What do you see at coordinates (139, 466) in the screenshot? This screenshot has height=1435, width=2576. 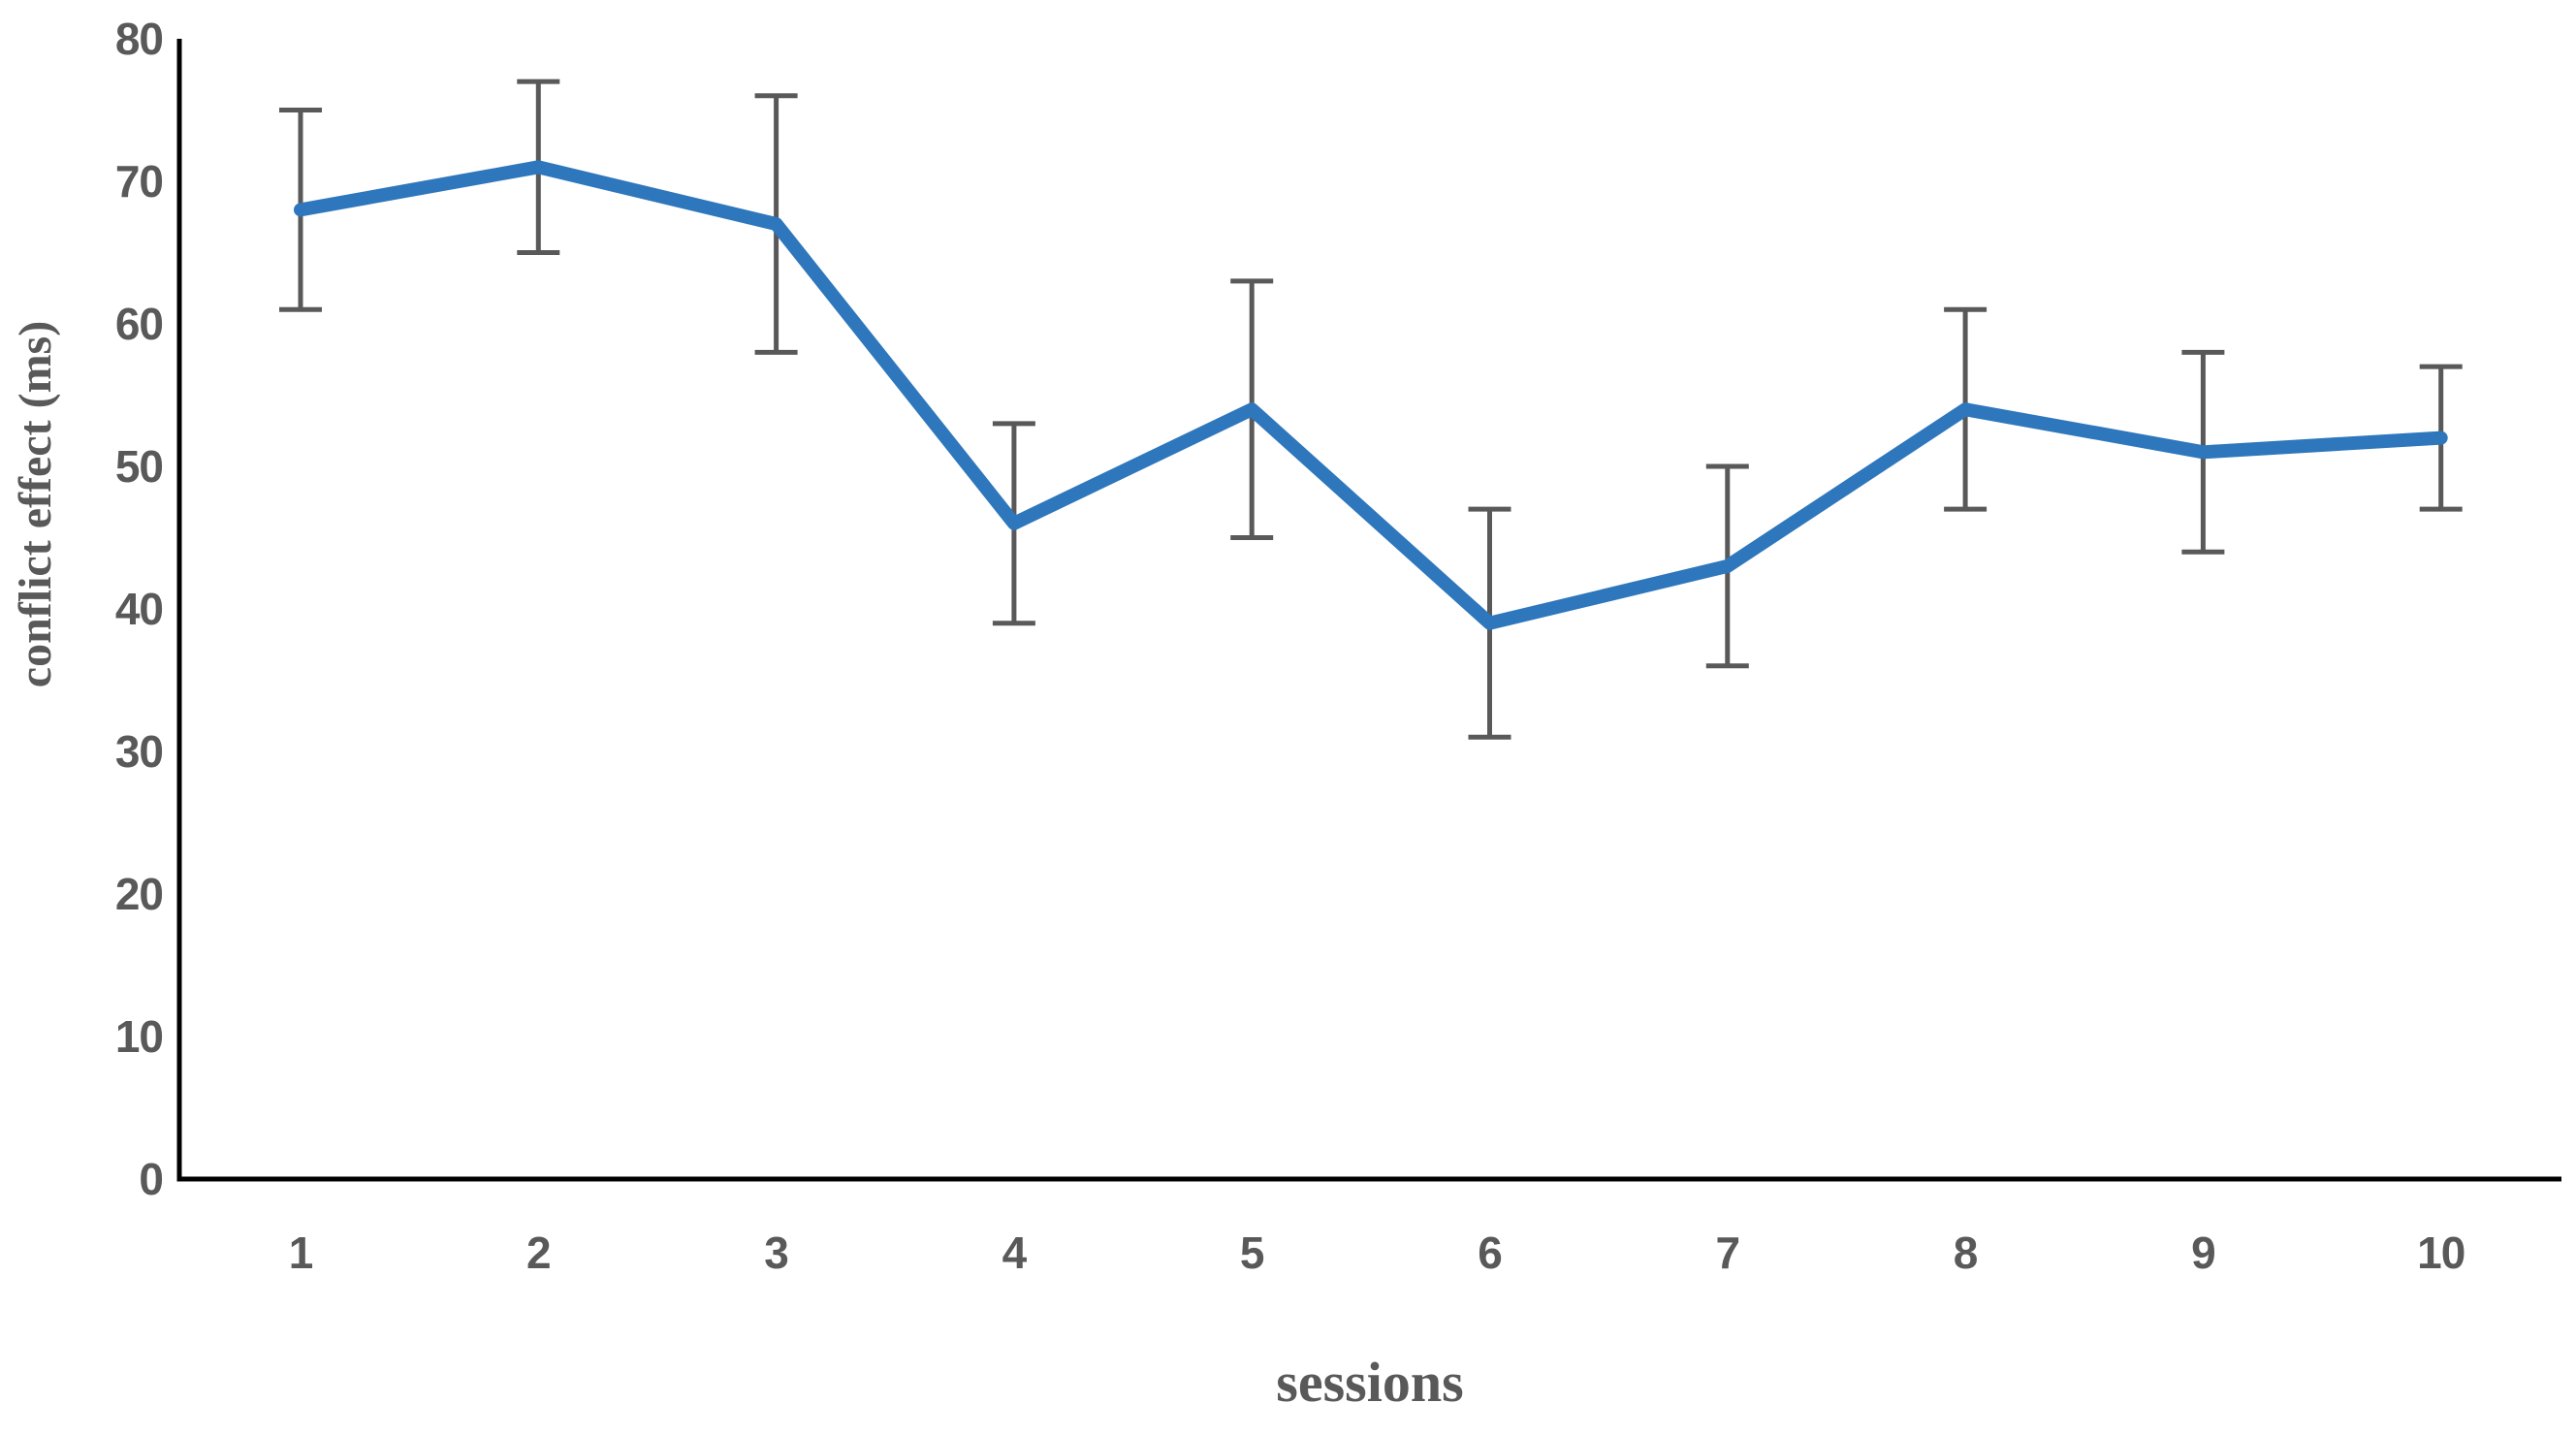 I see `y-tick-label: 50` at bounding box center [139, 466].